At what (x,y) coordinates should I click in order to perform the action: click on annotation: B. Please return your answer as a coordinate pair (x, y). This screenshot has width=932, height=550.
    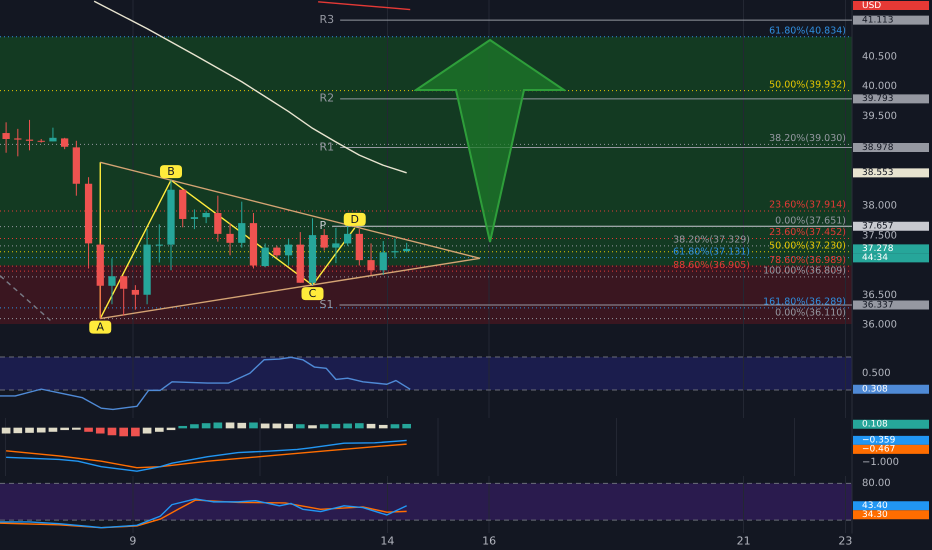
    Looking at the image, I should click on (171, 171).